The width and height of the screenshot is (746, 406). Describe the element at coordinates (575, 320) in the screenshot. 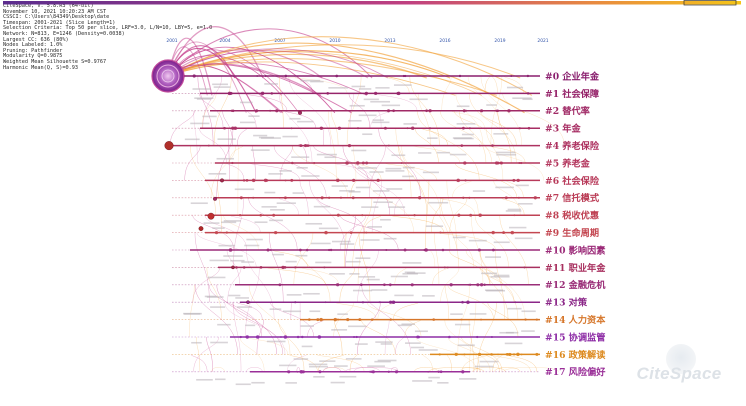

I see `cluster-label: #14 人力资本` at that location.